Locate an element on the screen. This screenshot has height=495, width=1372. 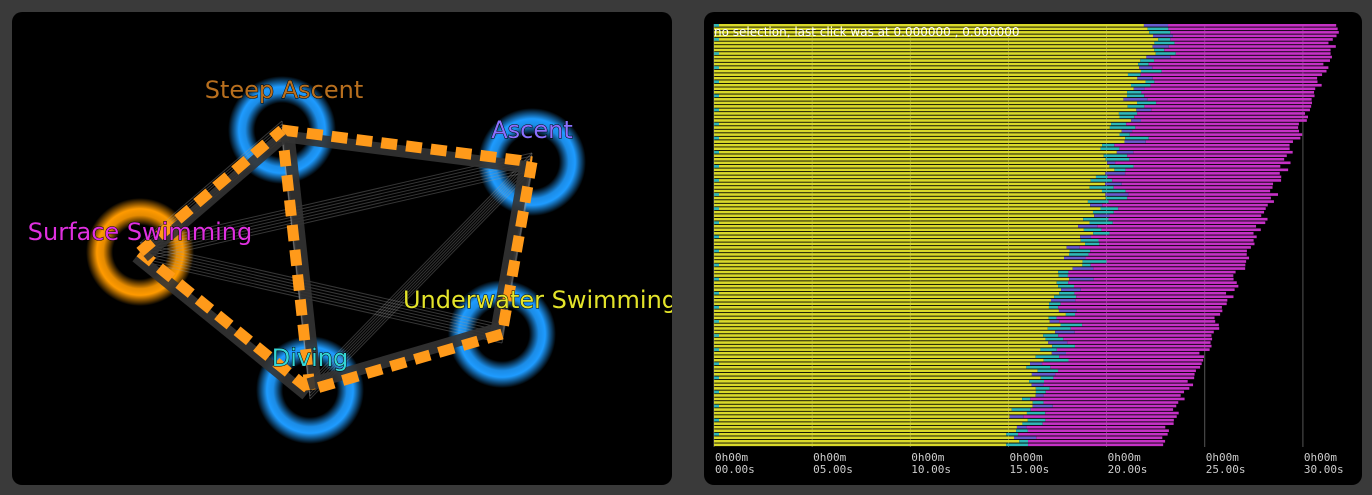
node-label-steep: Steep Ascent is located at coordinates (284, 90).